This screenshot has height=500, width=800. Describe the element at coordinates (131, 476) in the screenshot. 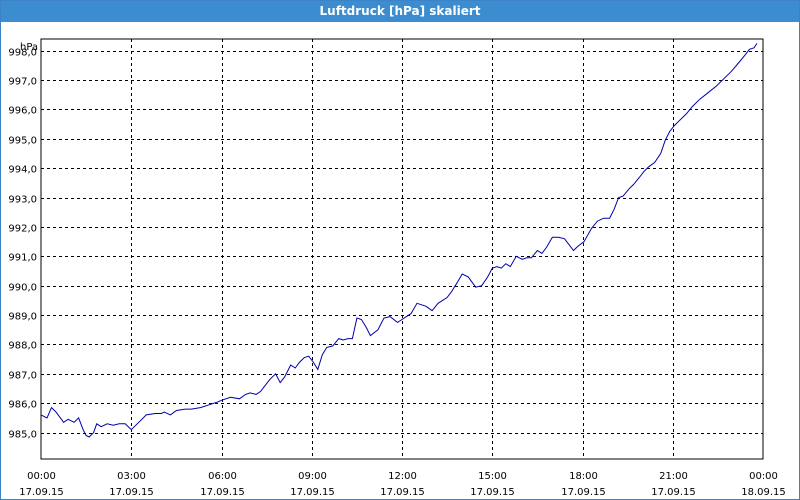

I see `x-tick-time: 03:00` at that location.